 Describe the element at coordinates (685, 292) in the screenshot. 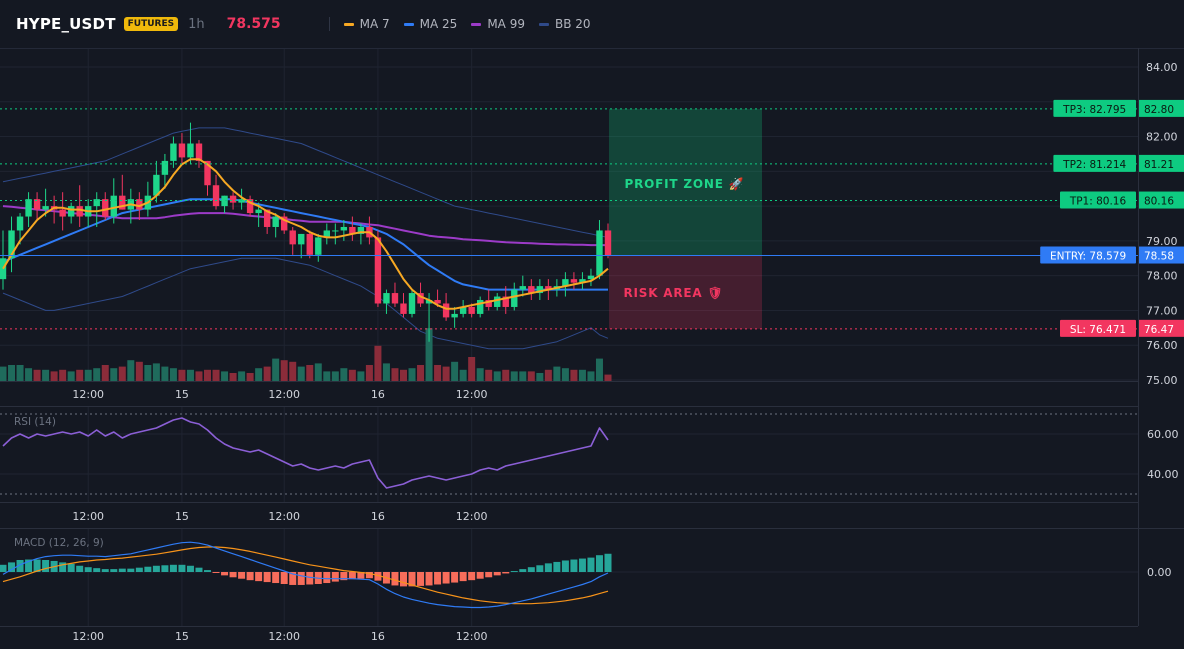

I see `risk-zone` at that location.